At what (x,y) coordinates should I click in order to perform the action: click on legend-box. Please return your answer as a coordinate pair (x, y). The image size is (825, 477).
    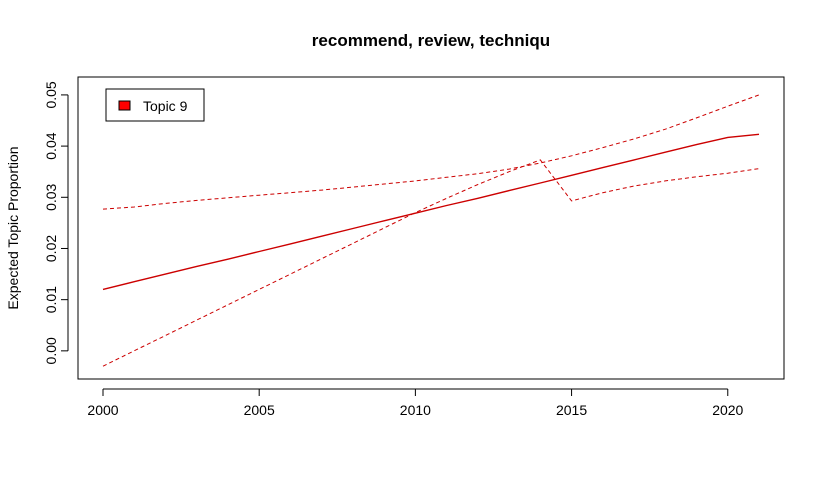
    Looking at the image, I should click on (155, 105).